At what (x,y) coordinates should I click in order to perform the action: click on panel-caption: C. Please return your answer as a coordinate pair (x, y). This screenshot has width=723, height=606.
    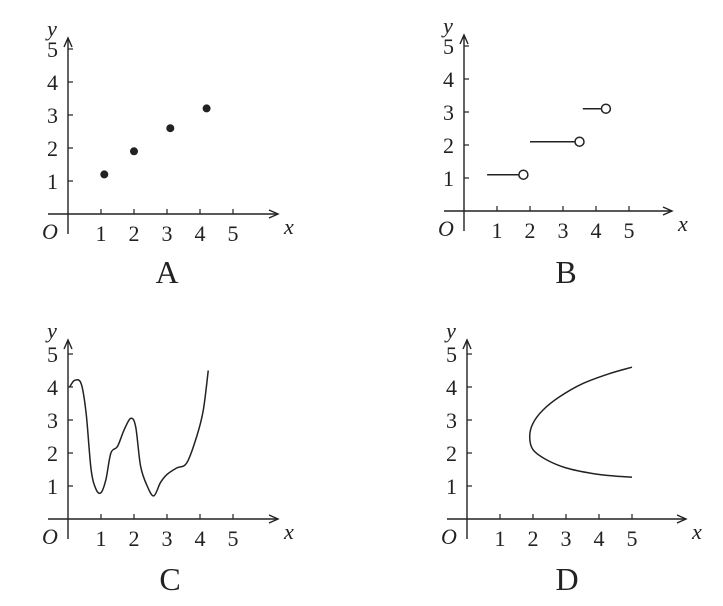
    Looking at the image, I should click on (169, 579).